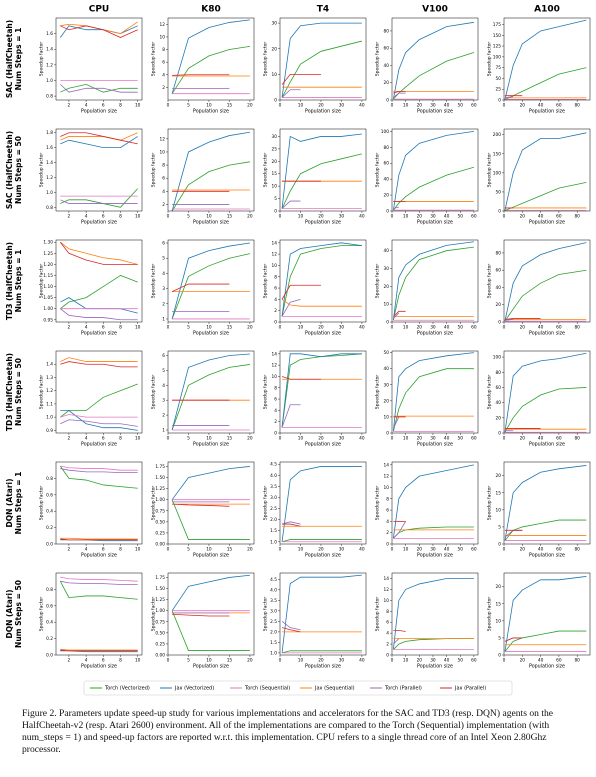 This screenshot has height=777, width=596. I want to click on y-tick-label: 1.5, so click(273, 643).